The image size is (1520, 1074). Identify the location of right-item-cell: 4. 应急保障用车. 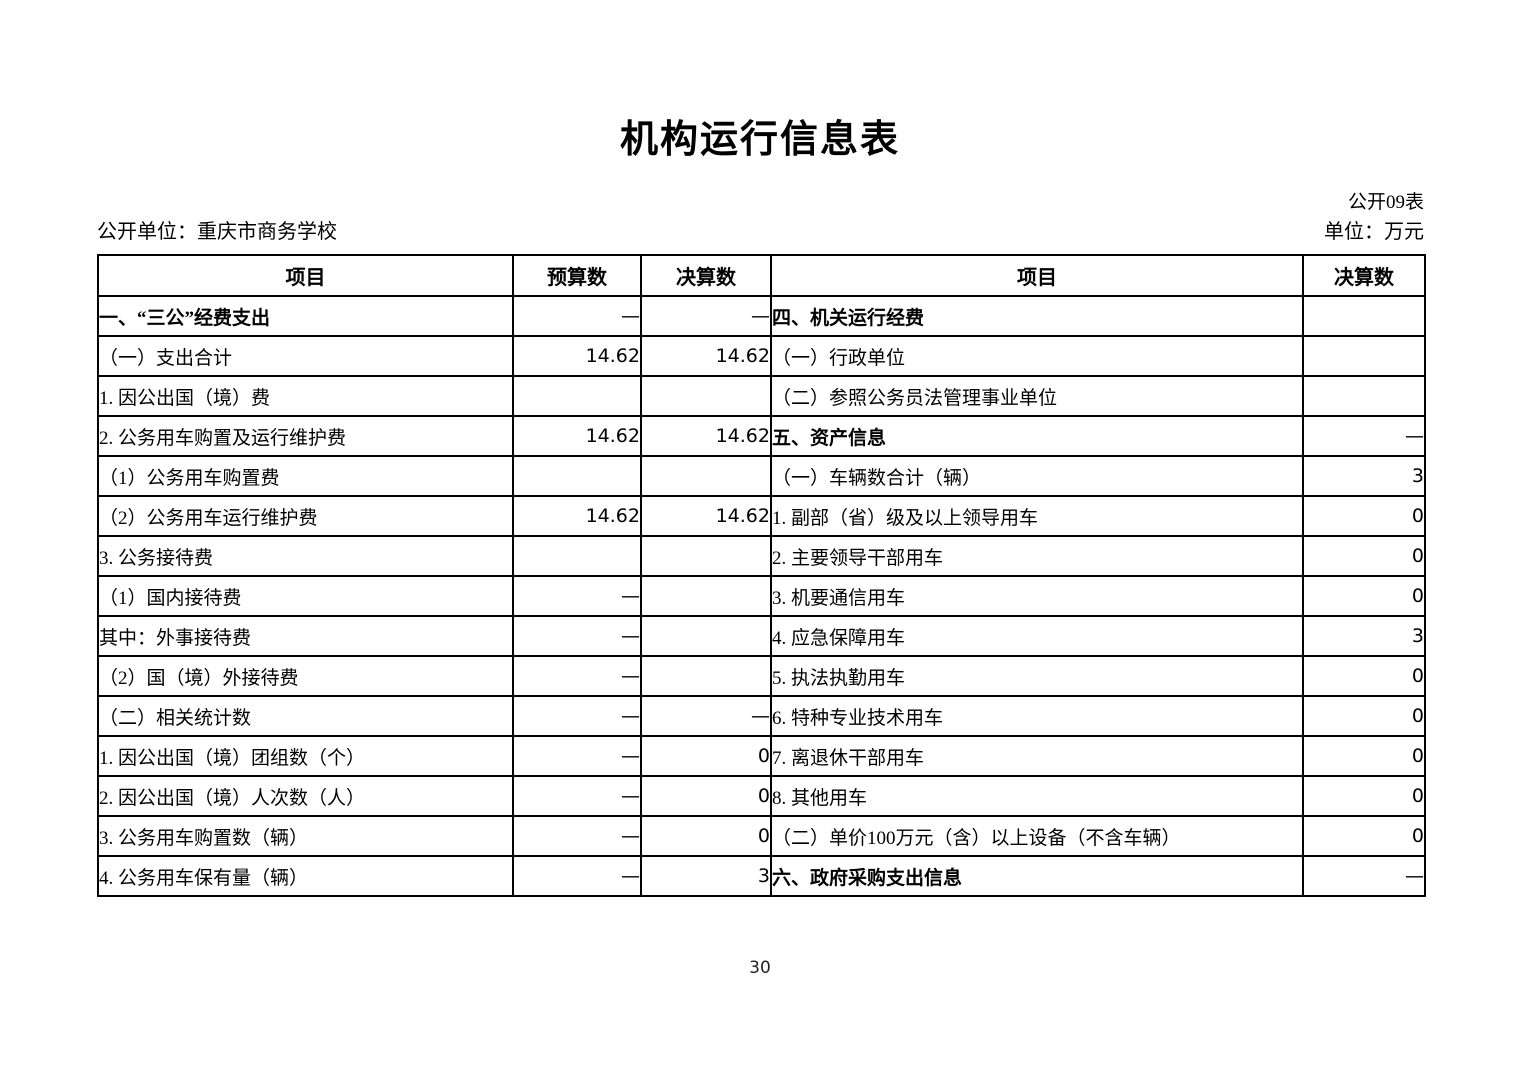
(1037, 636).